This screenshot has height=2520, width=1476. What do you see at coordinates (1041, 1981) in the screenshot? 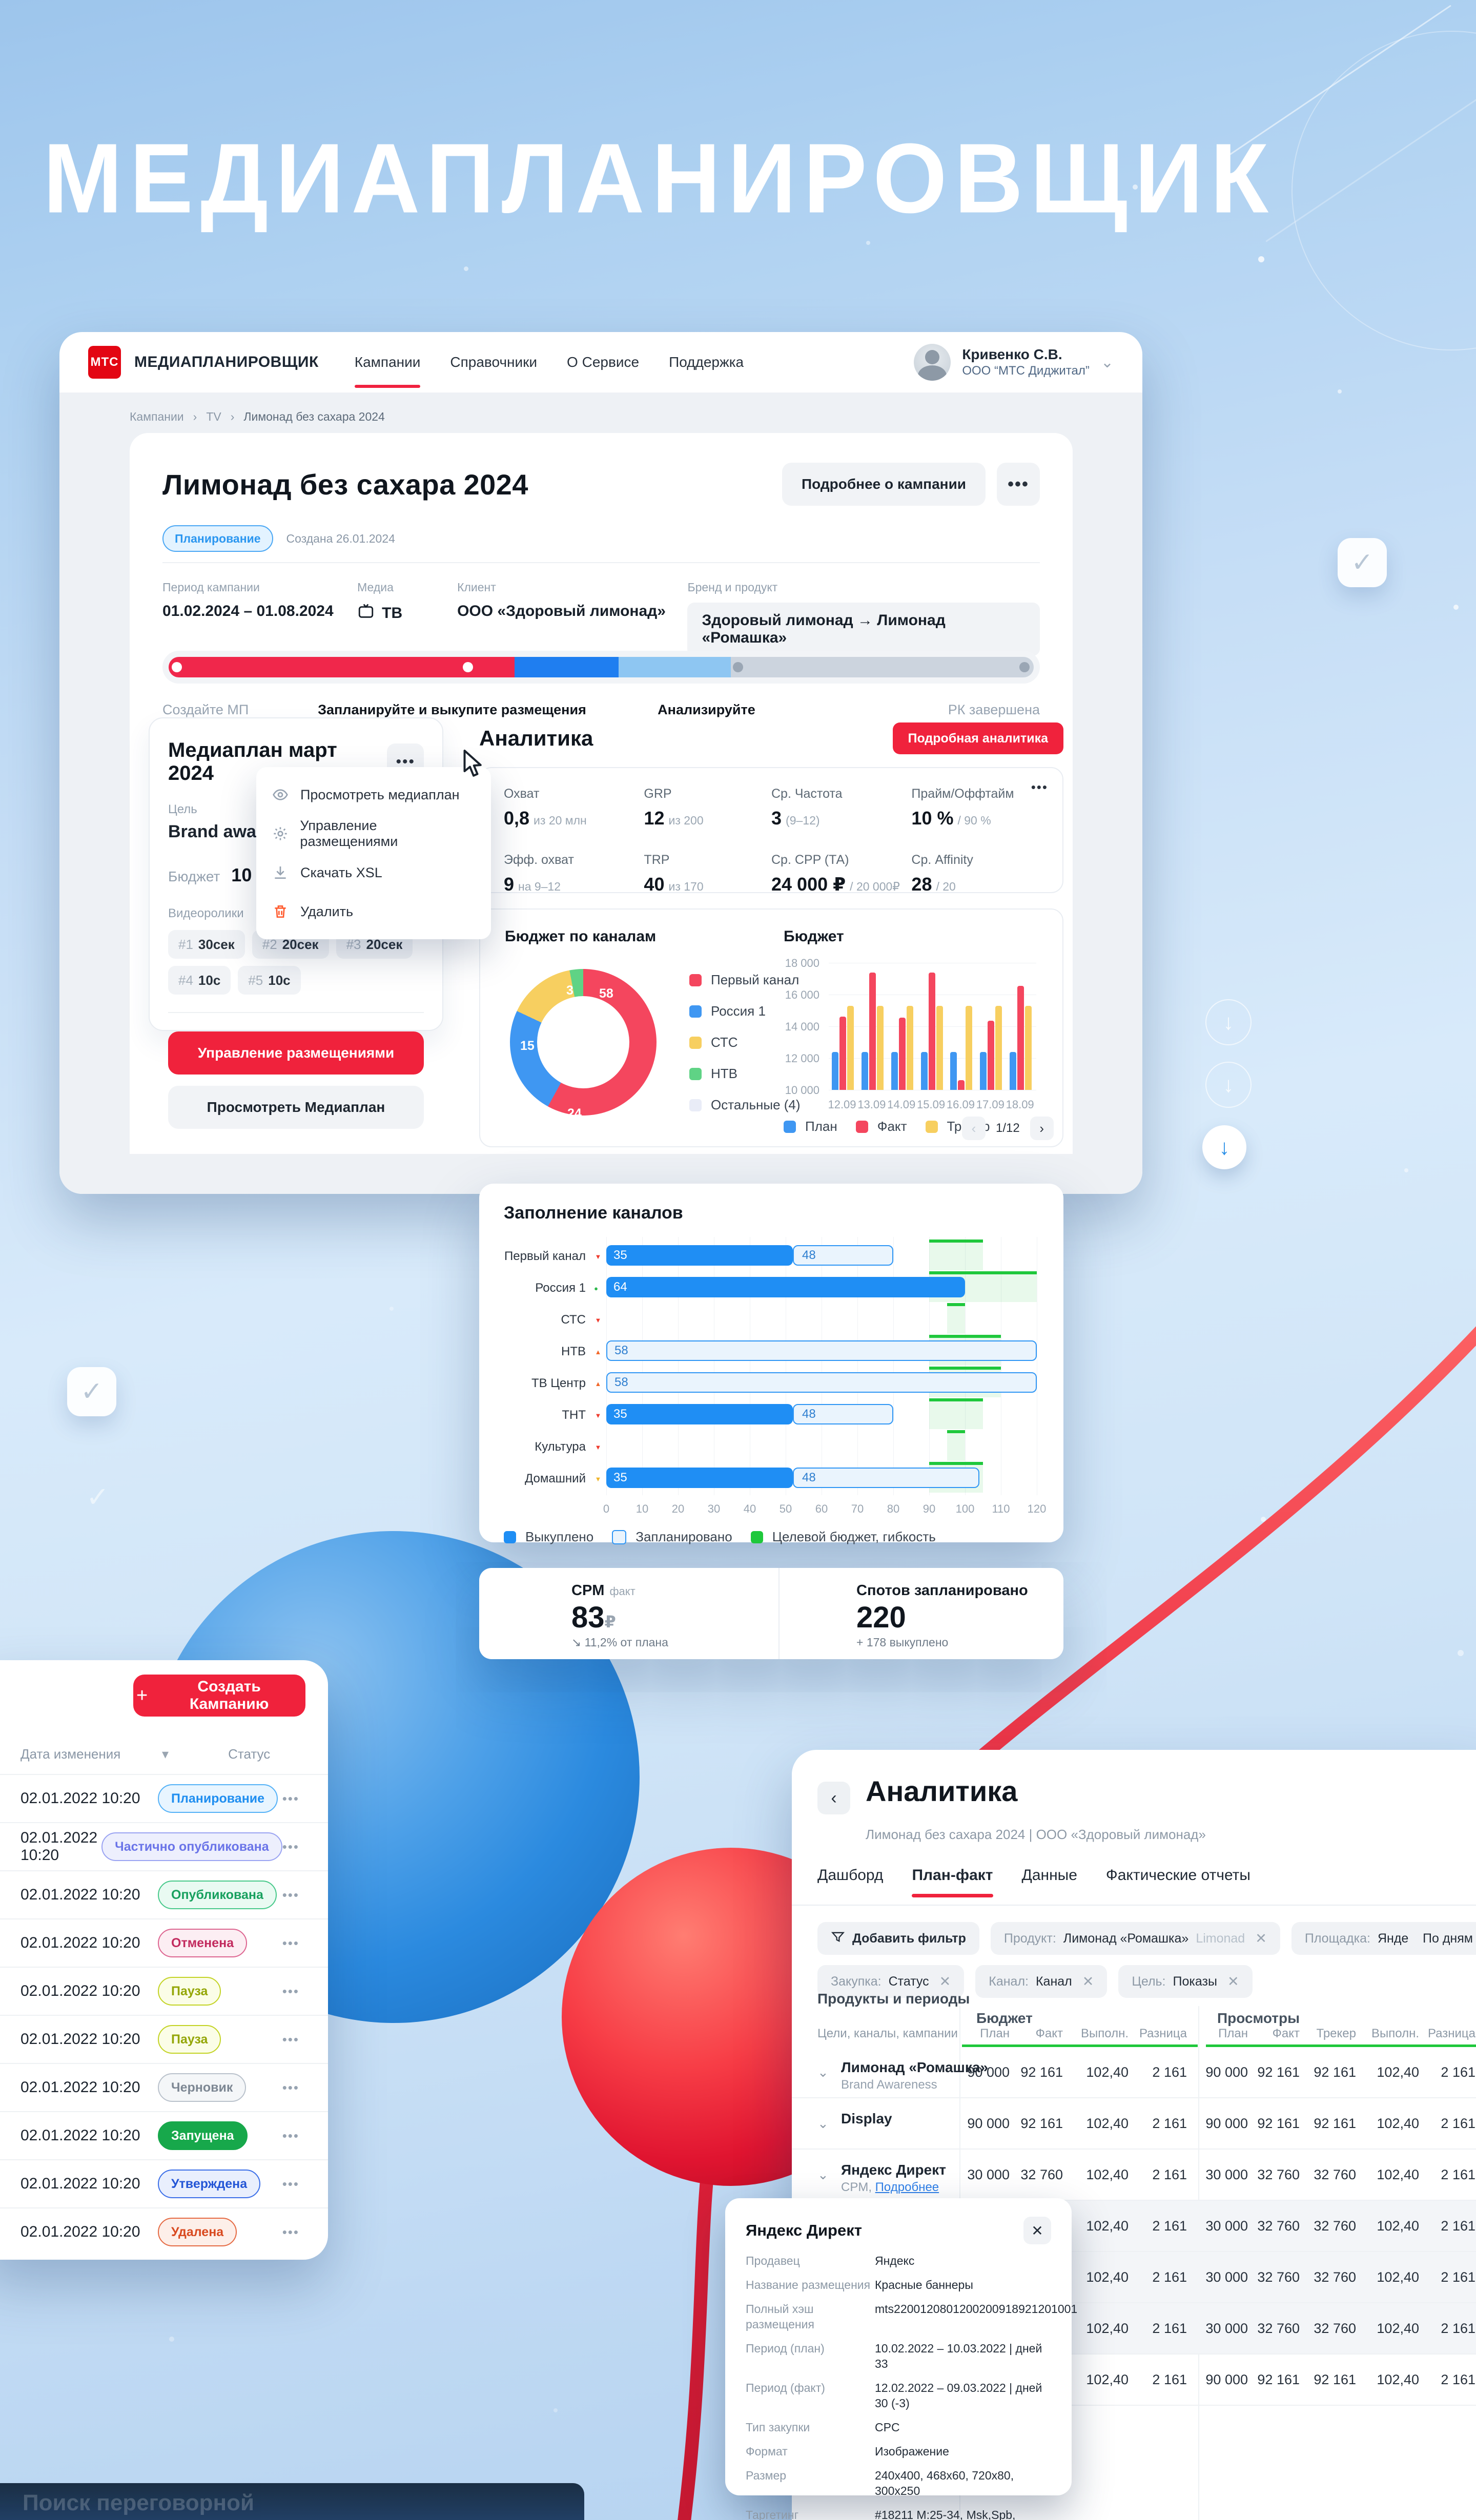
I see `filter-chip: Канал: Канал ✕` at bounding box center [1041, 1981].